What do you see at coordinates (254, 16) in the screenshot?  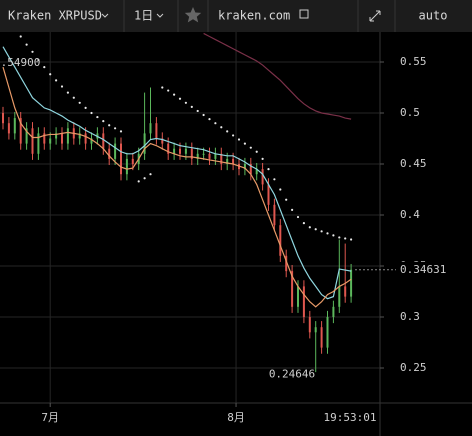 I see `site-link: kraken.com` at bounding box center [254, 16].